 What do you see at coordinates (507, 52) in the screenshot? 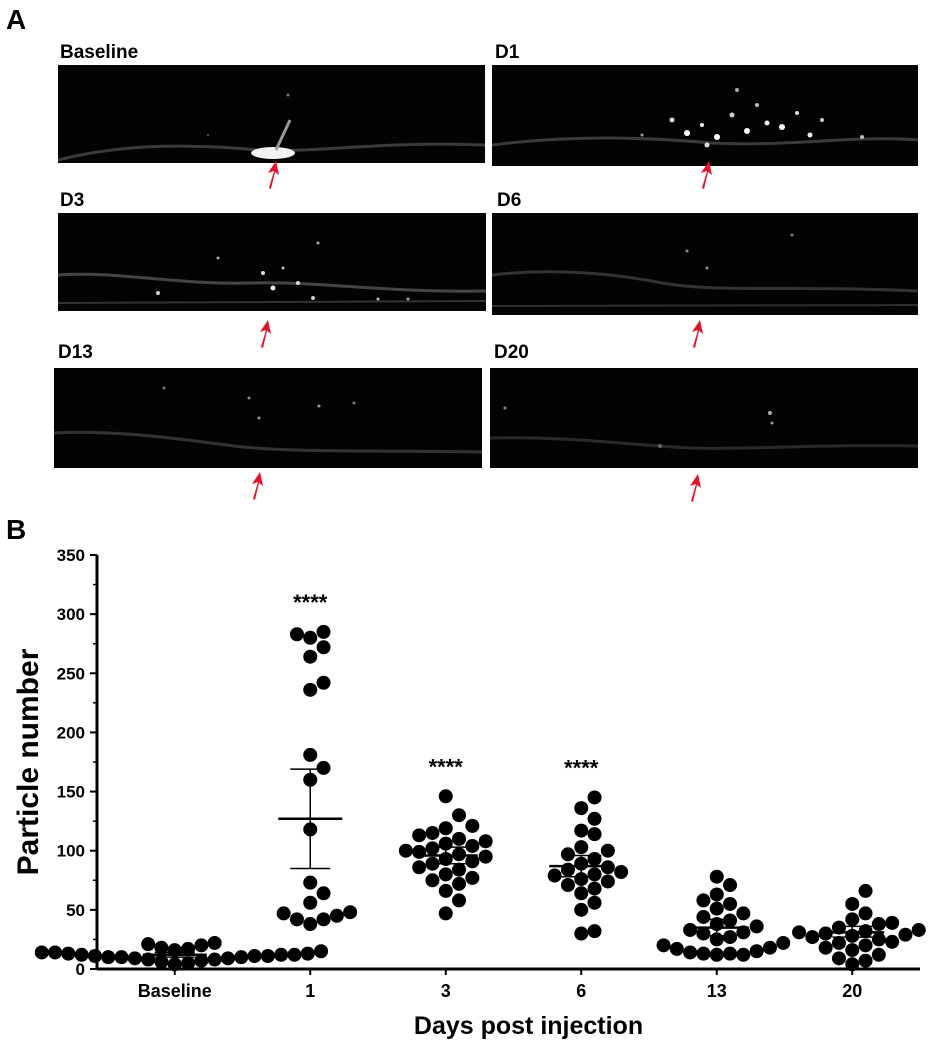
I see `image-label-d1: D1` at bounding box center [507, 52].